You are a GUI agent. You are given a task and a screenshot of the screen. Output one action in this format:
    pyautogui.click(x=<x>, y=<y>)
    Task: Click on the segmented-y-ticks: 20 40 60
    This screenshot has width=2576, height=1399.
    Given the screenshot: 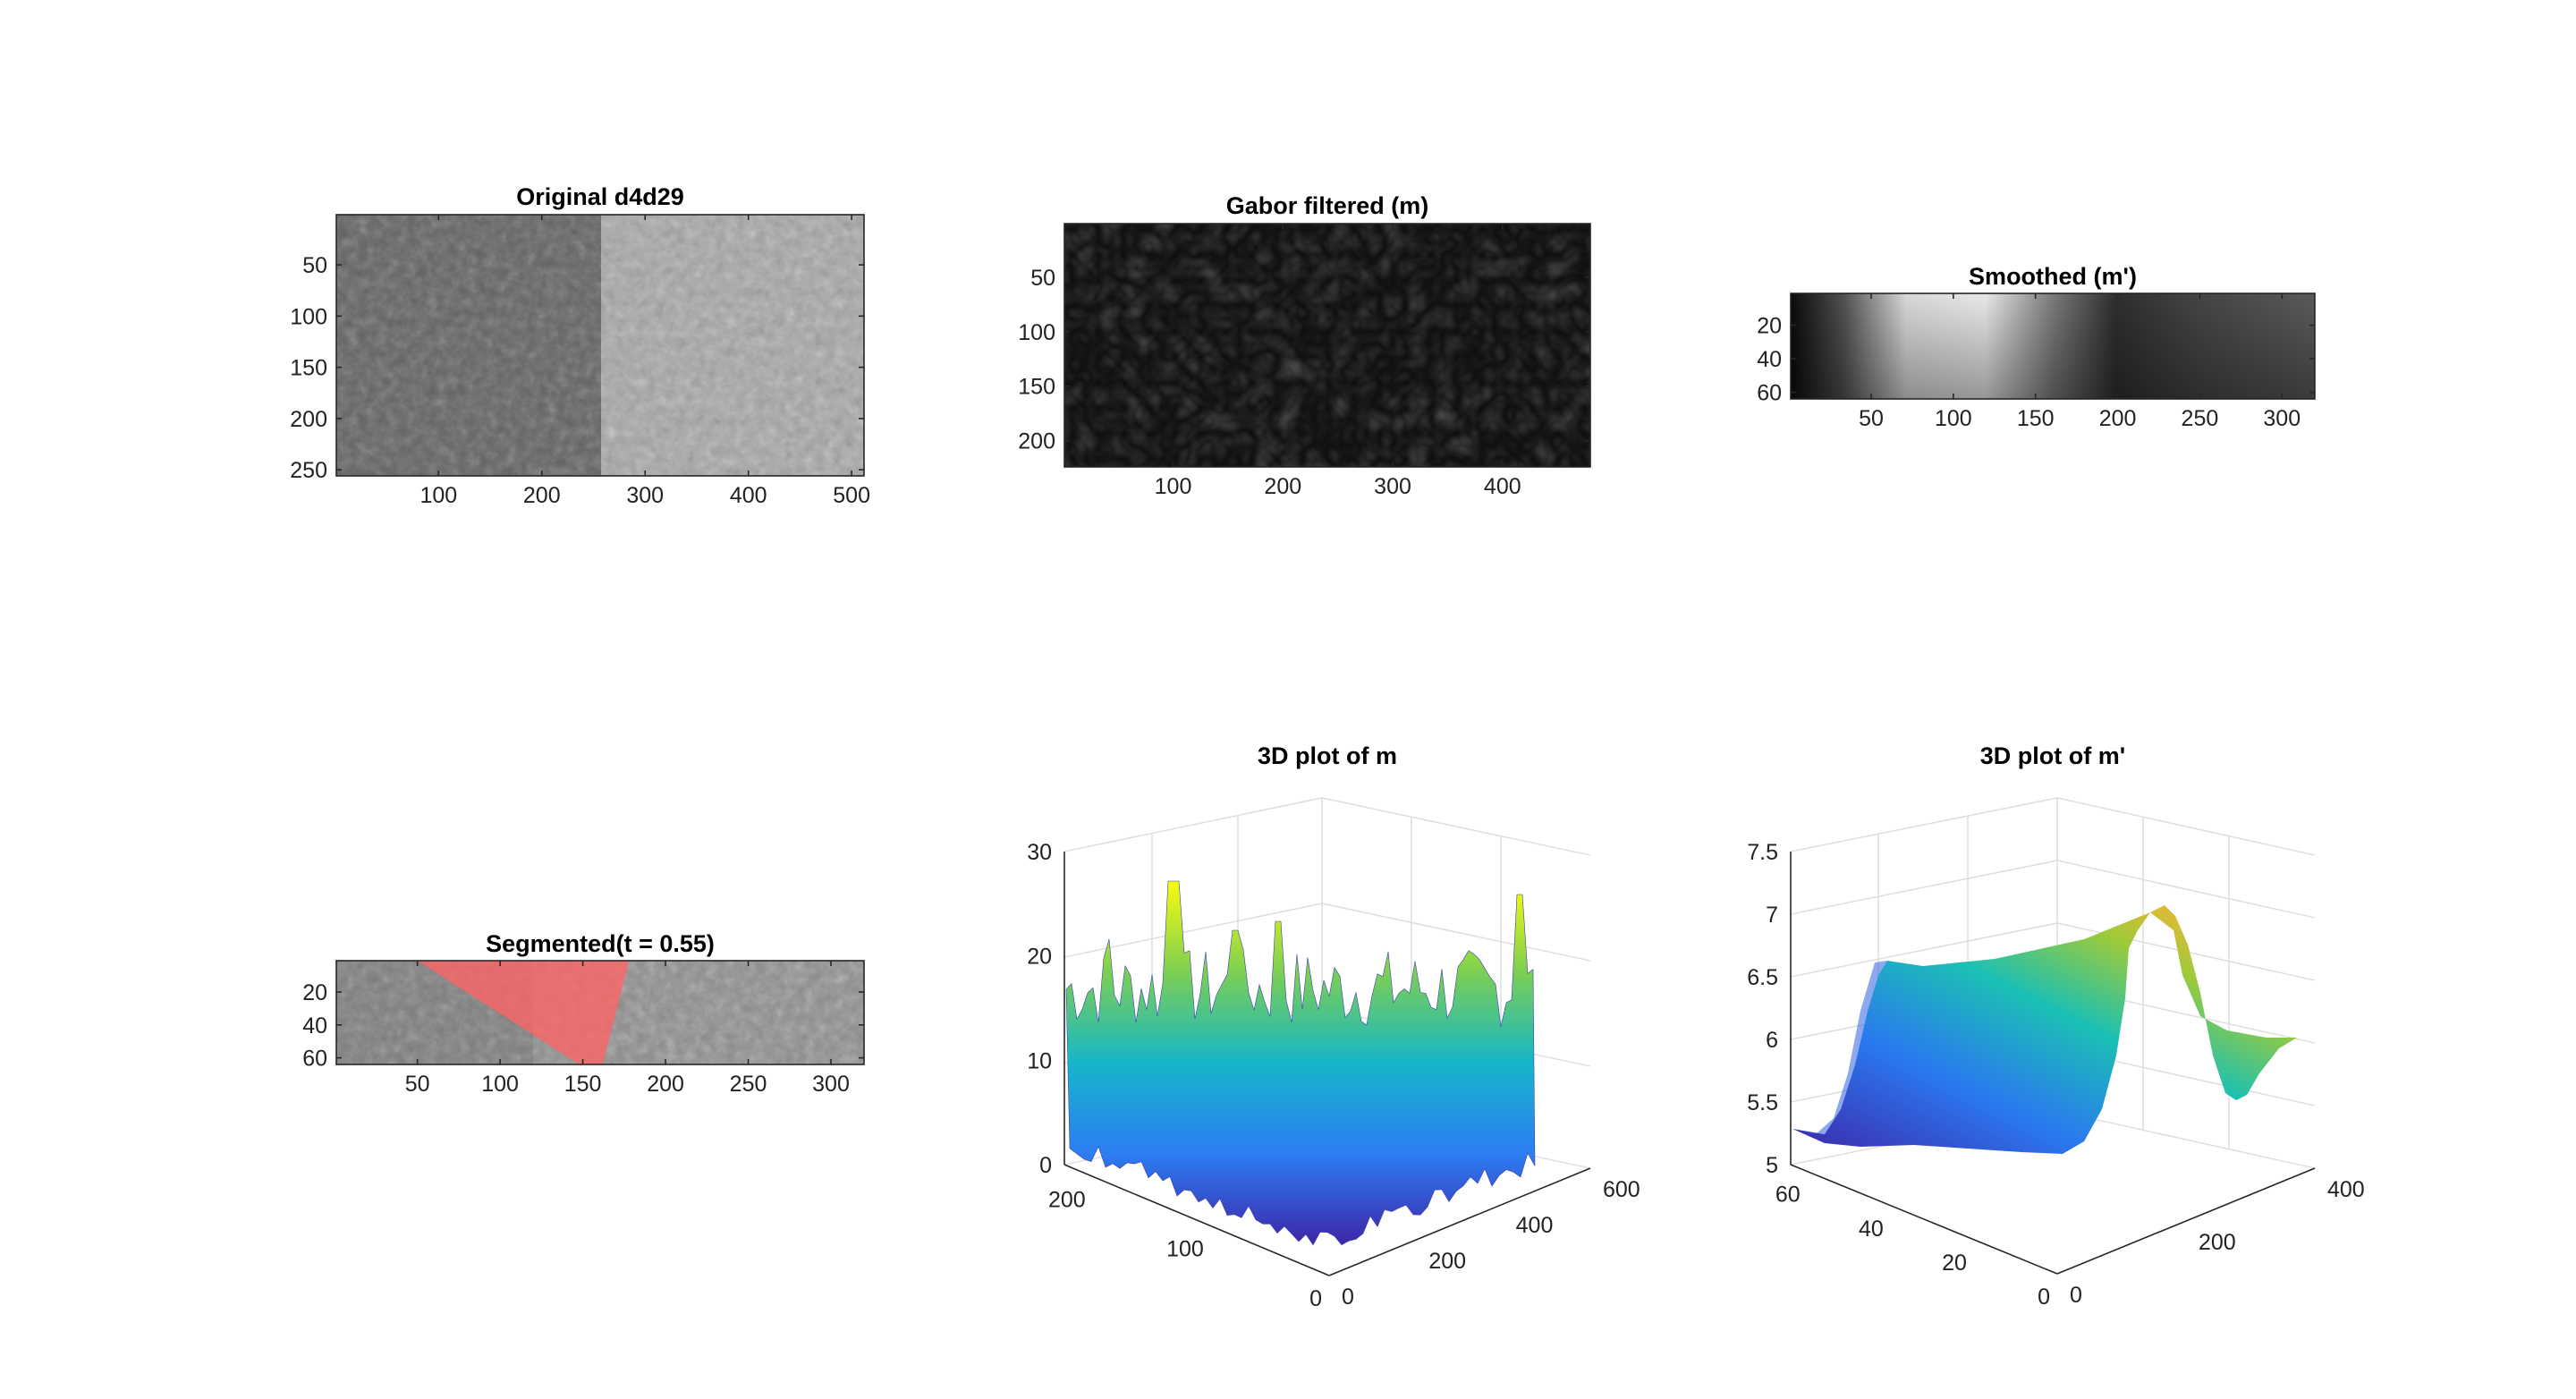 What is the action you would take?
    pyautogui.click(x=583, y=1026)
    